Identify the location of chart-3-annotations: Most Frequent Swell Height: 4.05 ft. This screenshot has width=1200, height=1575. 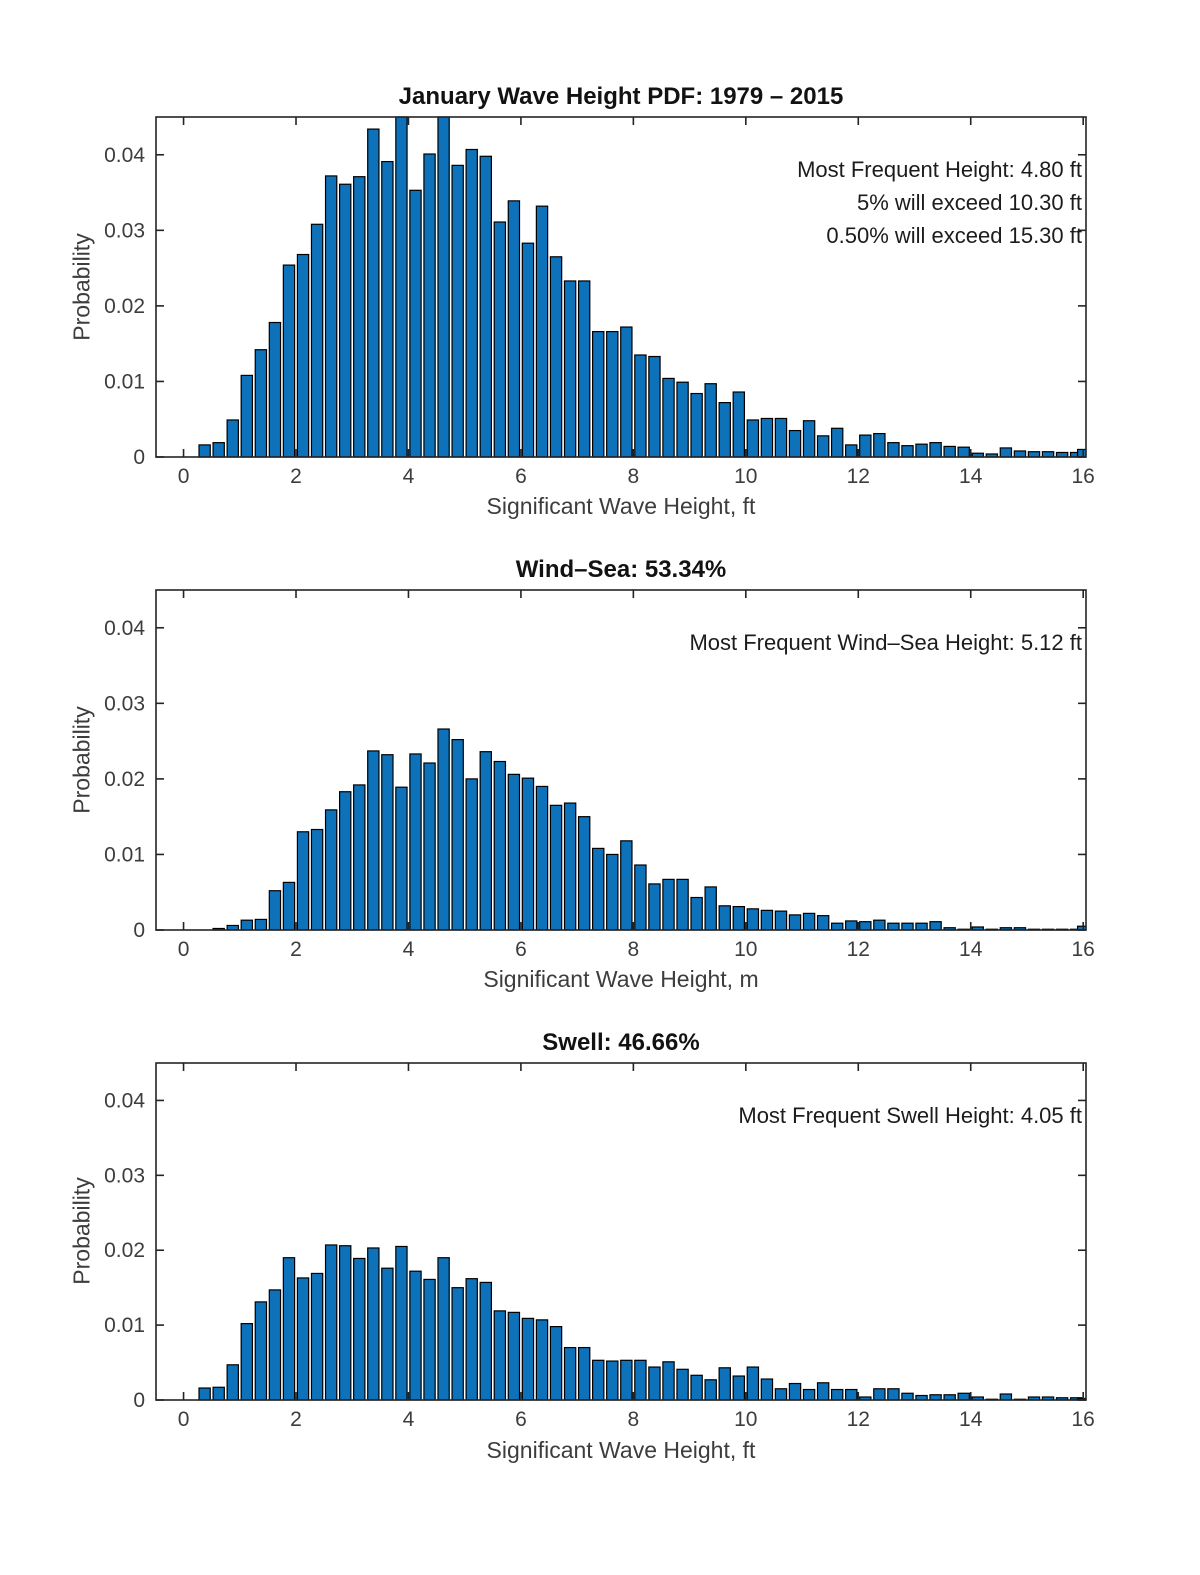
(910, 1115).